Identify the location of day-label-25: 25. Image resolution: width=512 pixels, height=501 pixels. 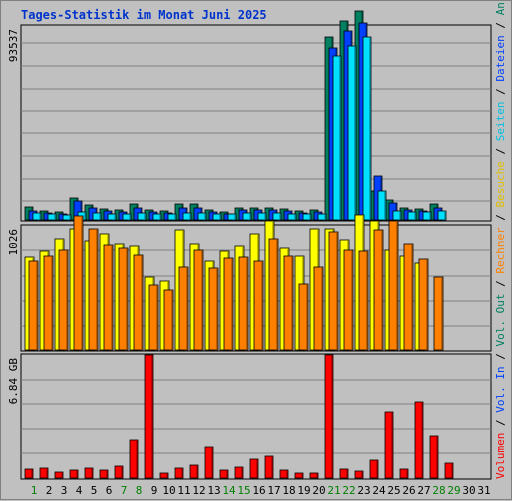
(393, 490).